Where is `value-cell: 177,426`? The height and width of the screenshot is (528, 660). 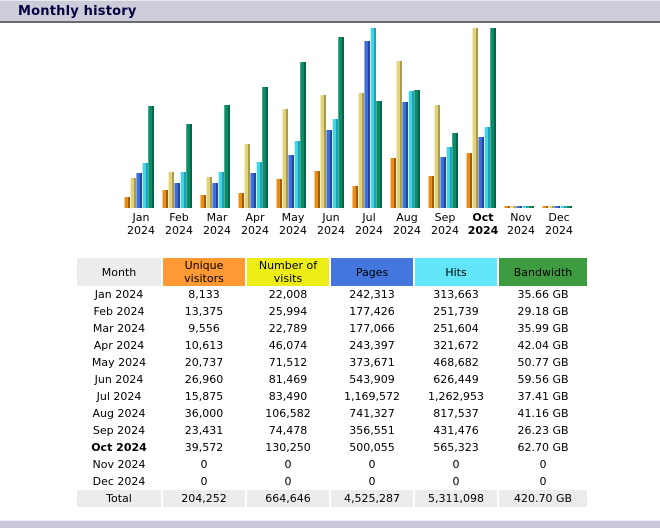 value-cell: 177,426 is located at coordinates (372, 311).